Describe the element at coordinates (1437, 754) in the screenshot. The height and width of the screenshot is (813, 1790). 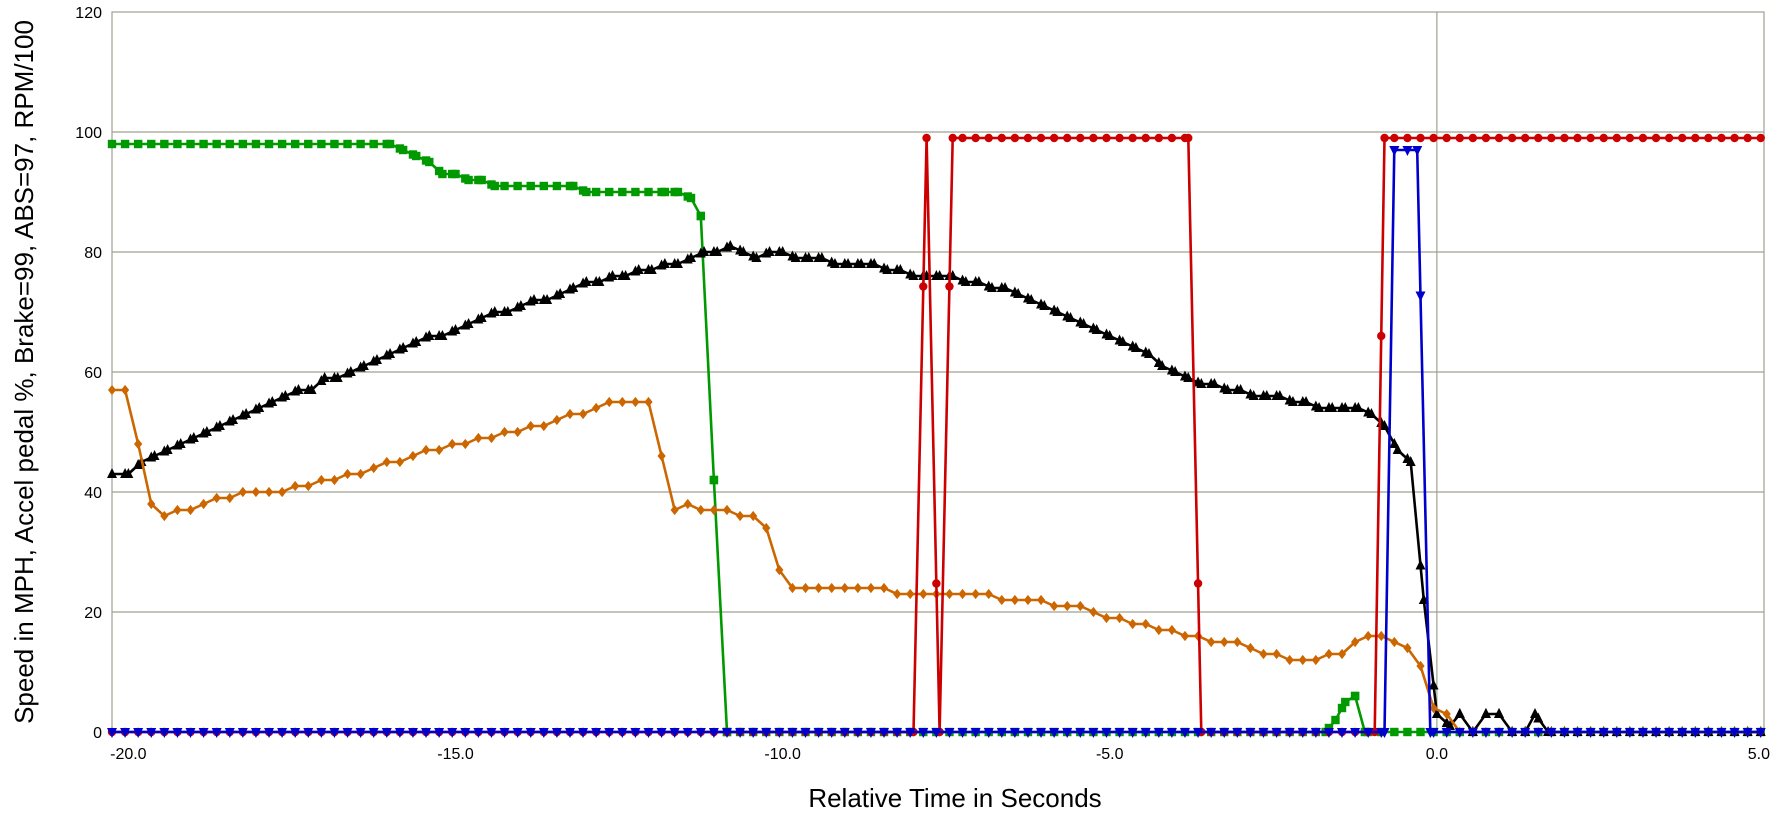
I see `x-tick-label: 0.0` at that location.